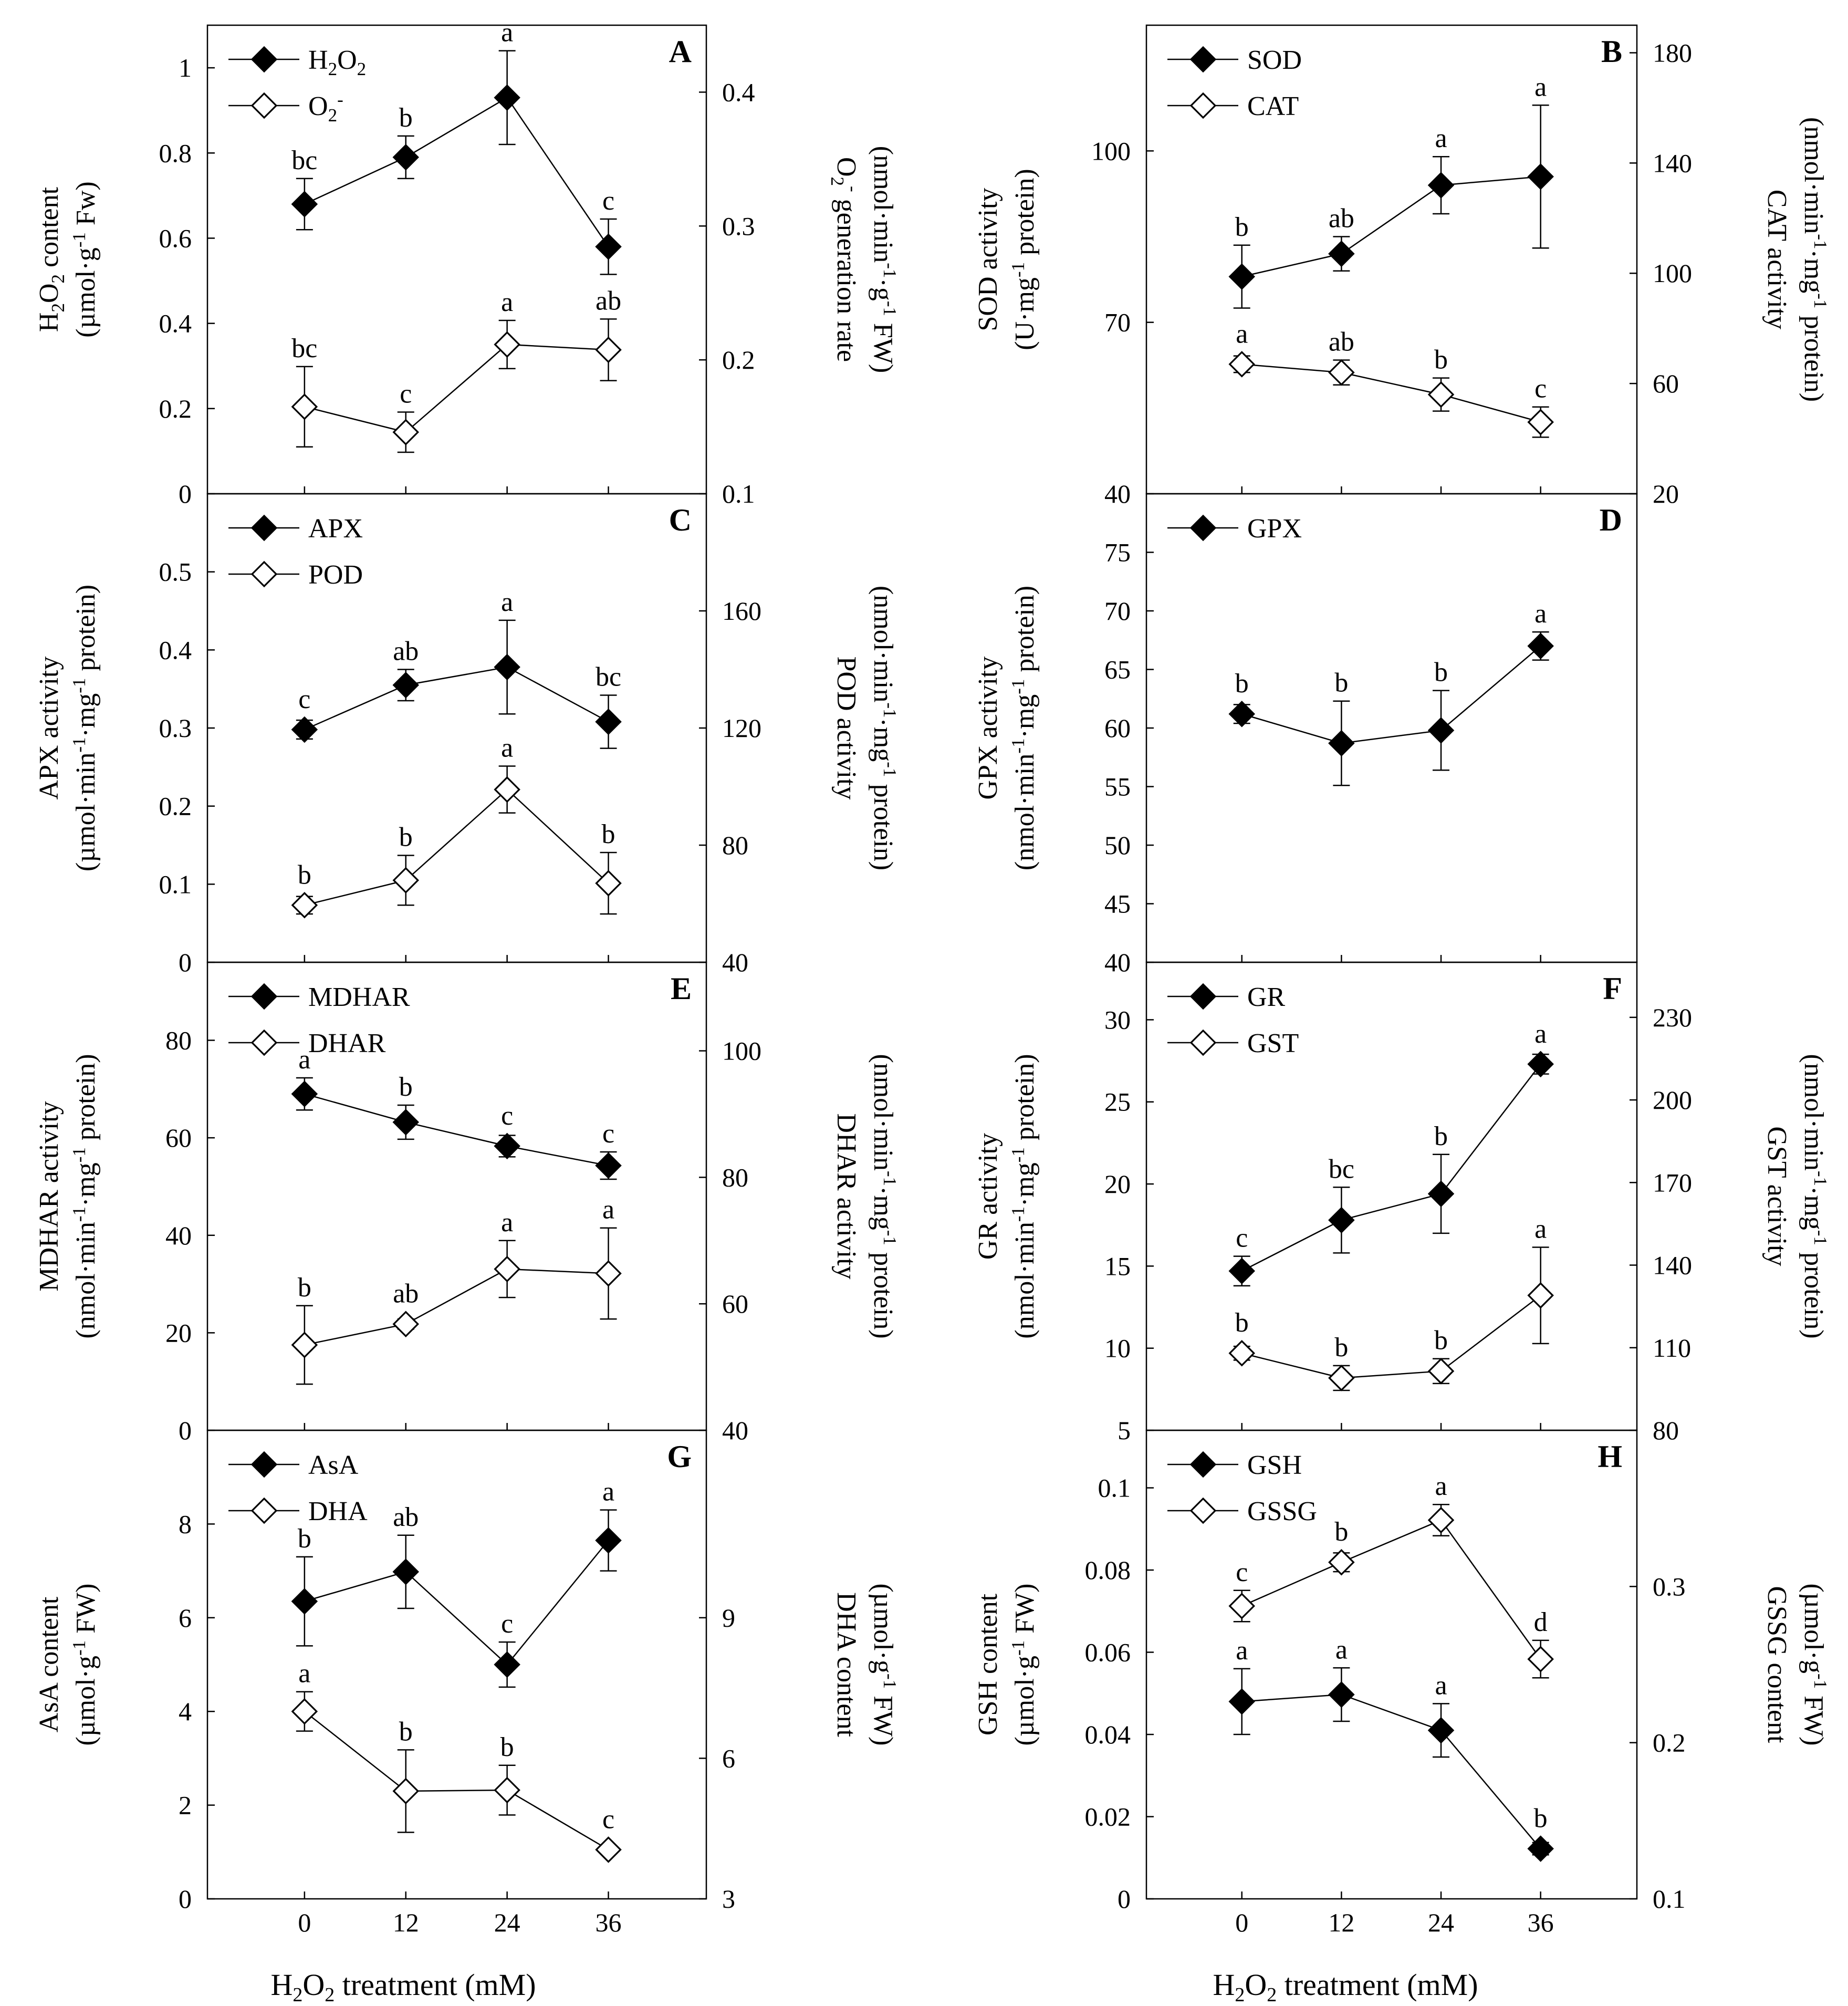 The width and height of the screenshot is (1848, 2006). I want to click on y-tick-label-left: 0.2, so click(175, 806).